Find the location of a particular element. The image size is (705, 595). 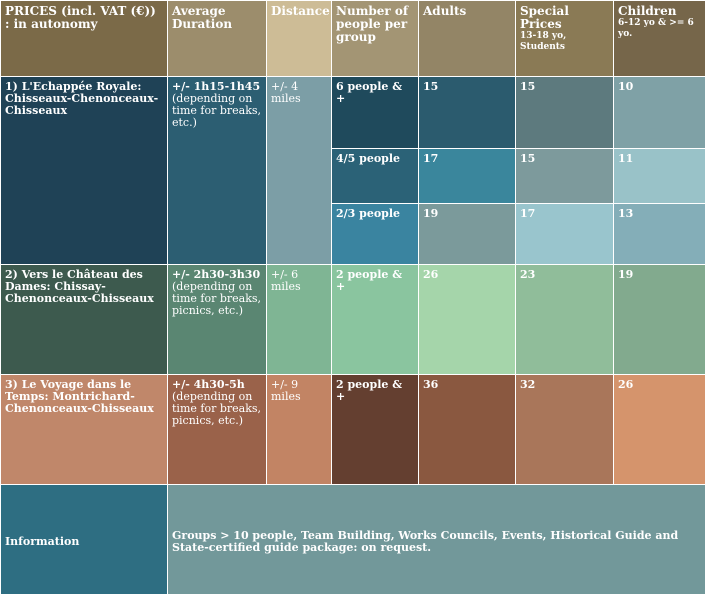

header-special-sub: 13-18 yo, Students is located at coordinates (564, 42).